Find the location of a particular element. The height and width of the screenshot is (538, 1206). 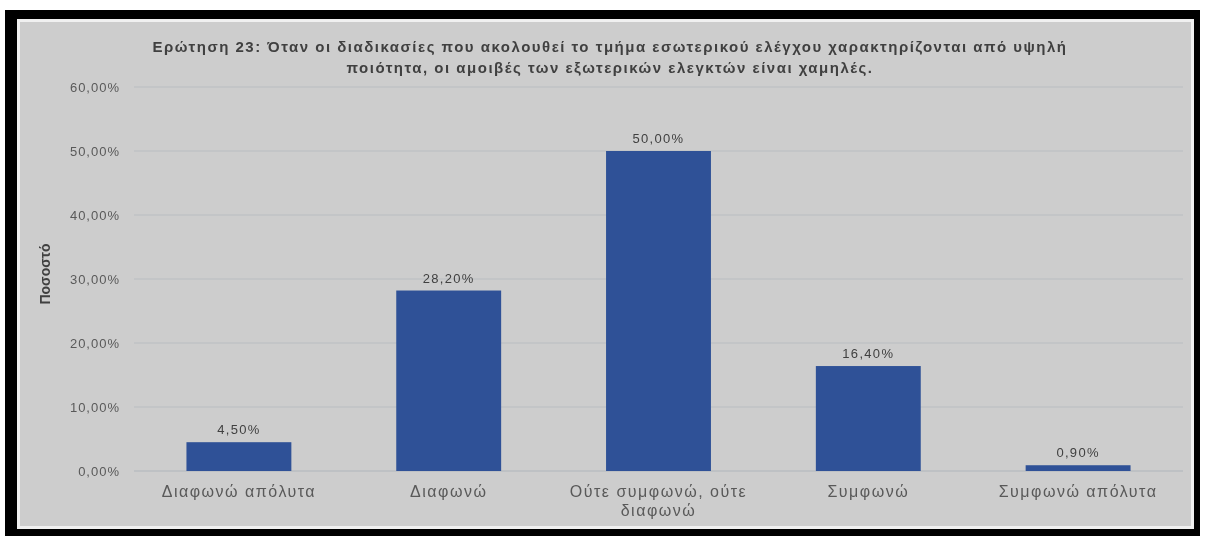

x-tick-label: Συμφωνώ is located at coordinates (868, 491).